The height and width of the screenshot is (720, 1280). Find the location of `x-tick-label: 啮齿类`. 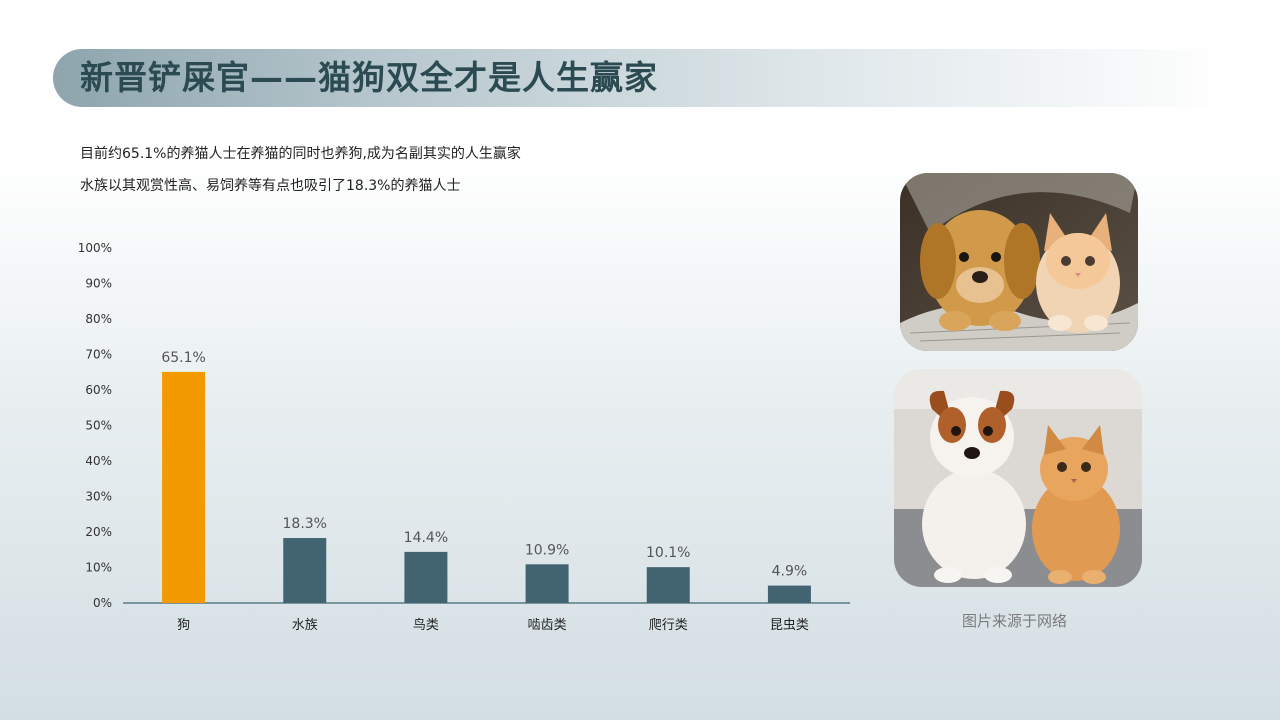

x-tick-label: 啮齿类 is located at coordinates (547, 625).